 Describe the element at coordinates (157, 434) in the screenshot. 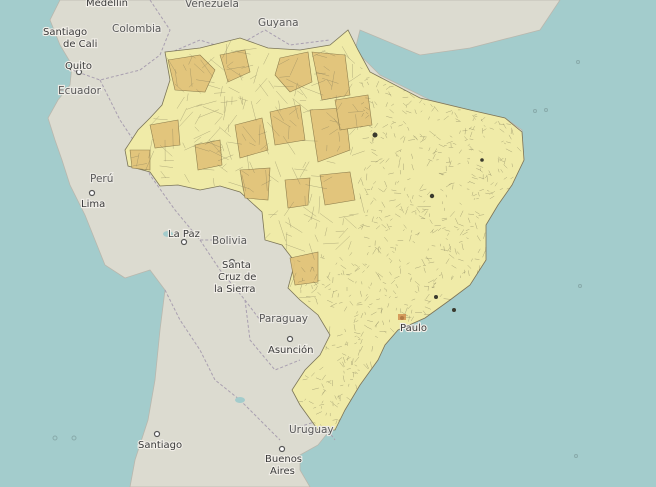

I see `city-marker-santiago` at that location.